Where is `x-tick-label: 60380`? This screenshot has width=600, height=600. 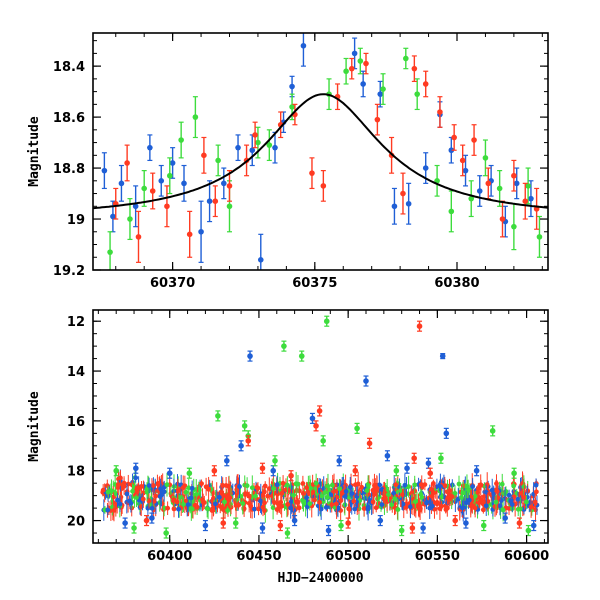
x-tick-label: 60380 is located at coordinates (456, 283).